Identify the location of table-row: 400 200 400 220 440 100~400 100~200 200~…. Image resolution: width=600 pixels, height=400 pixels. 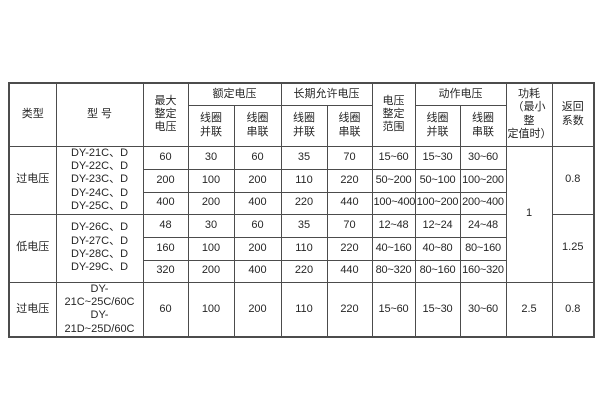
(301, 203).